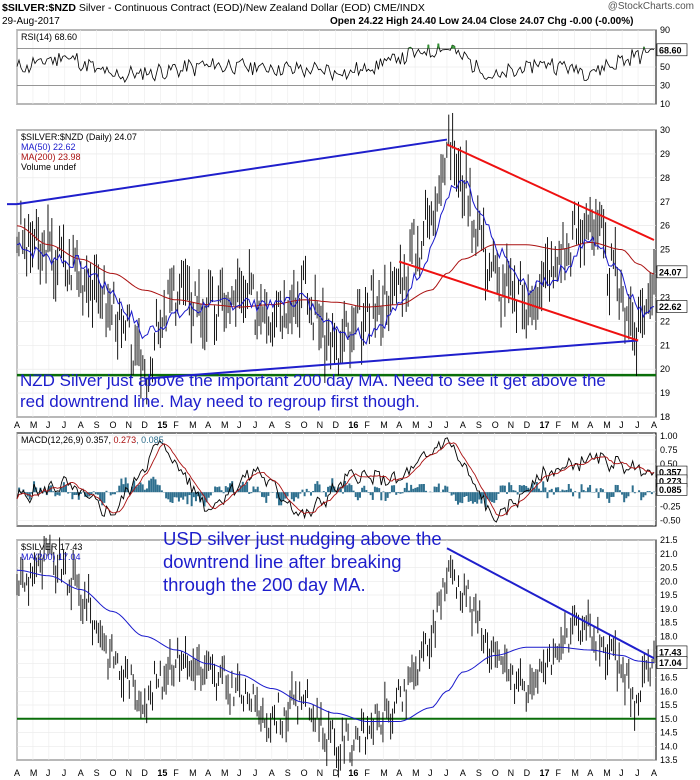 This screenshot has height=780, width=700. Describe the element at coordinates (669, 450) in the screenshot. I see `macd-panel-ytick: 0.75` at that location.